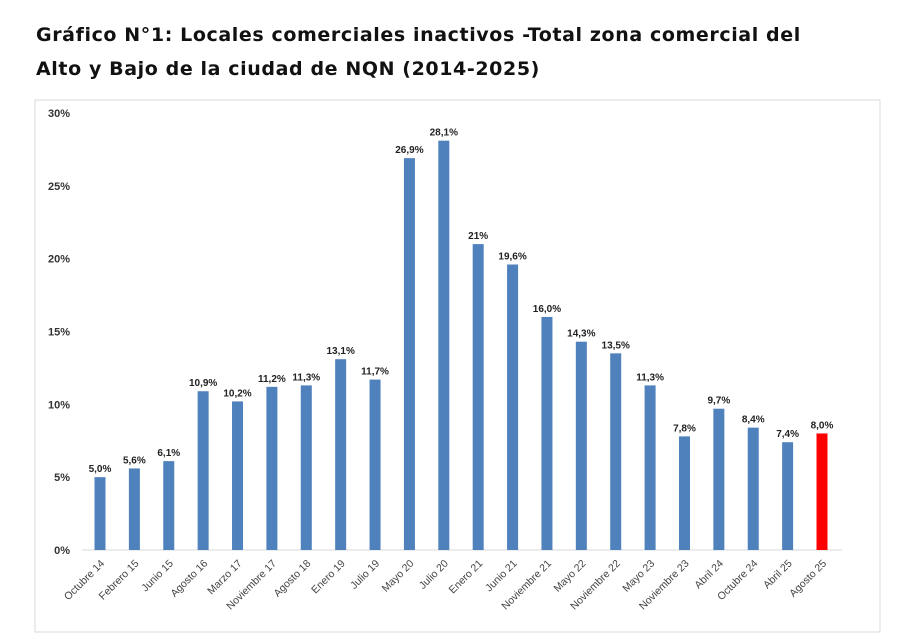 This screenshot has width=920, height=642. I want to click on y-tick-label: 25%, so click(59, 187).